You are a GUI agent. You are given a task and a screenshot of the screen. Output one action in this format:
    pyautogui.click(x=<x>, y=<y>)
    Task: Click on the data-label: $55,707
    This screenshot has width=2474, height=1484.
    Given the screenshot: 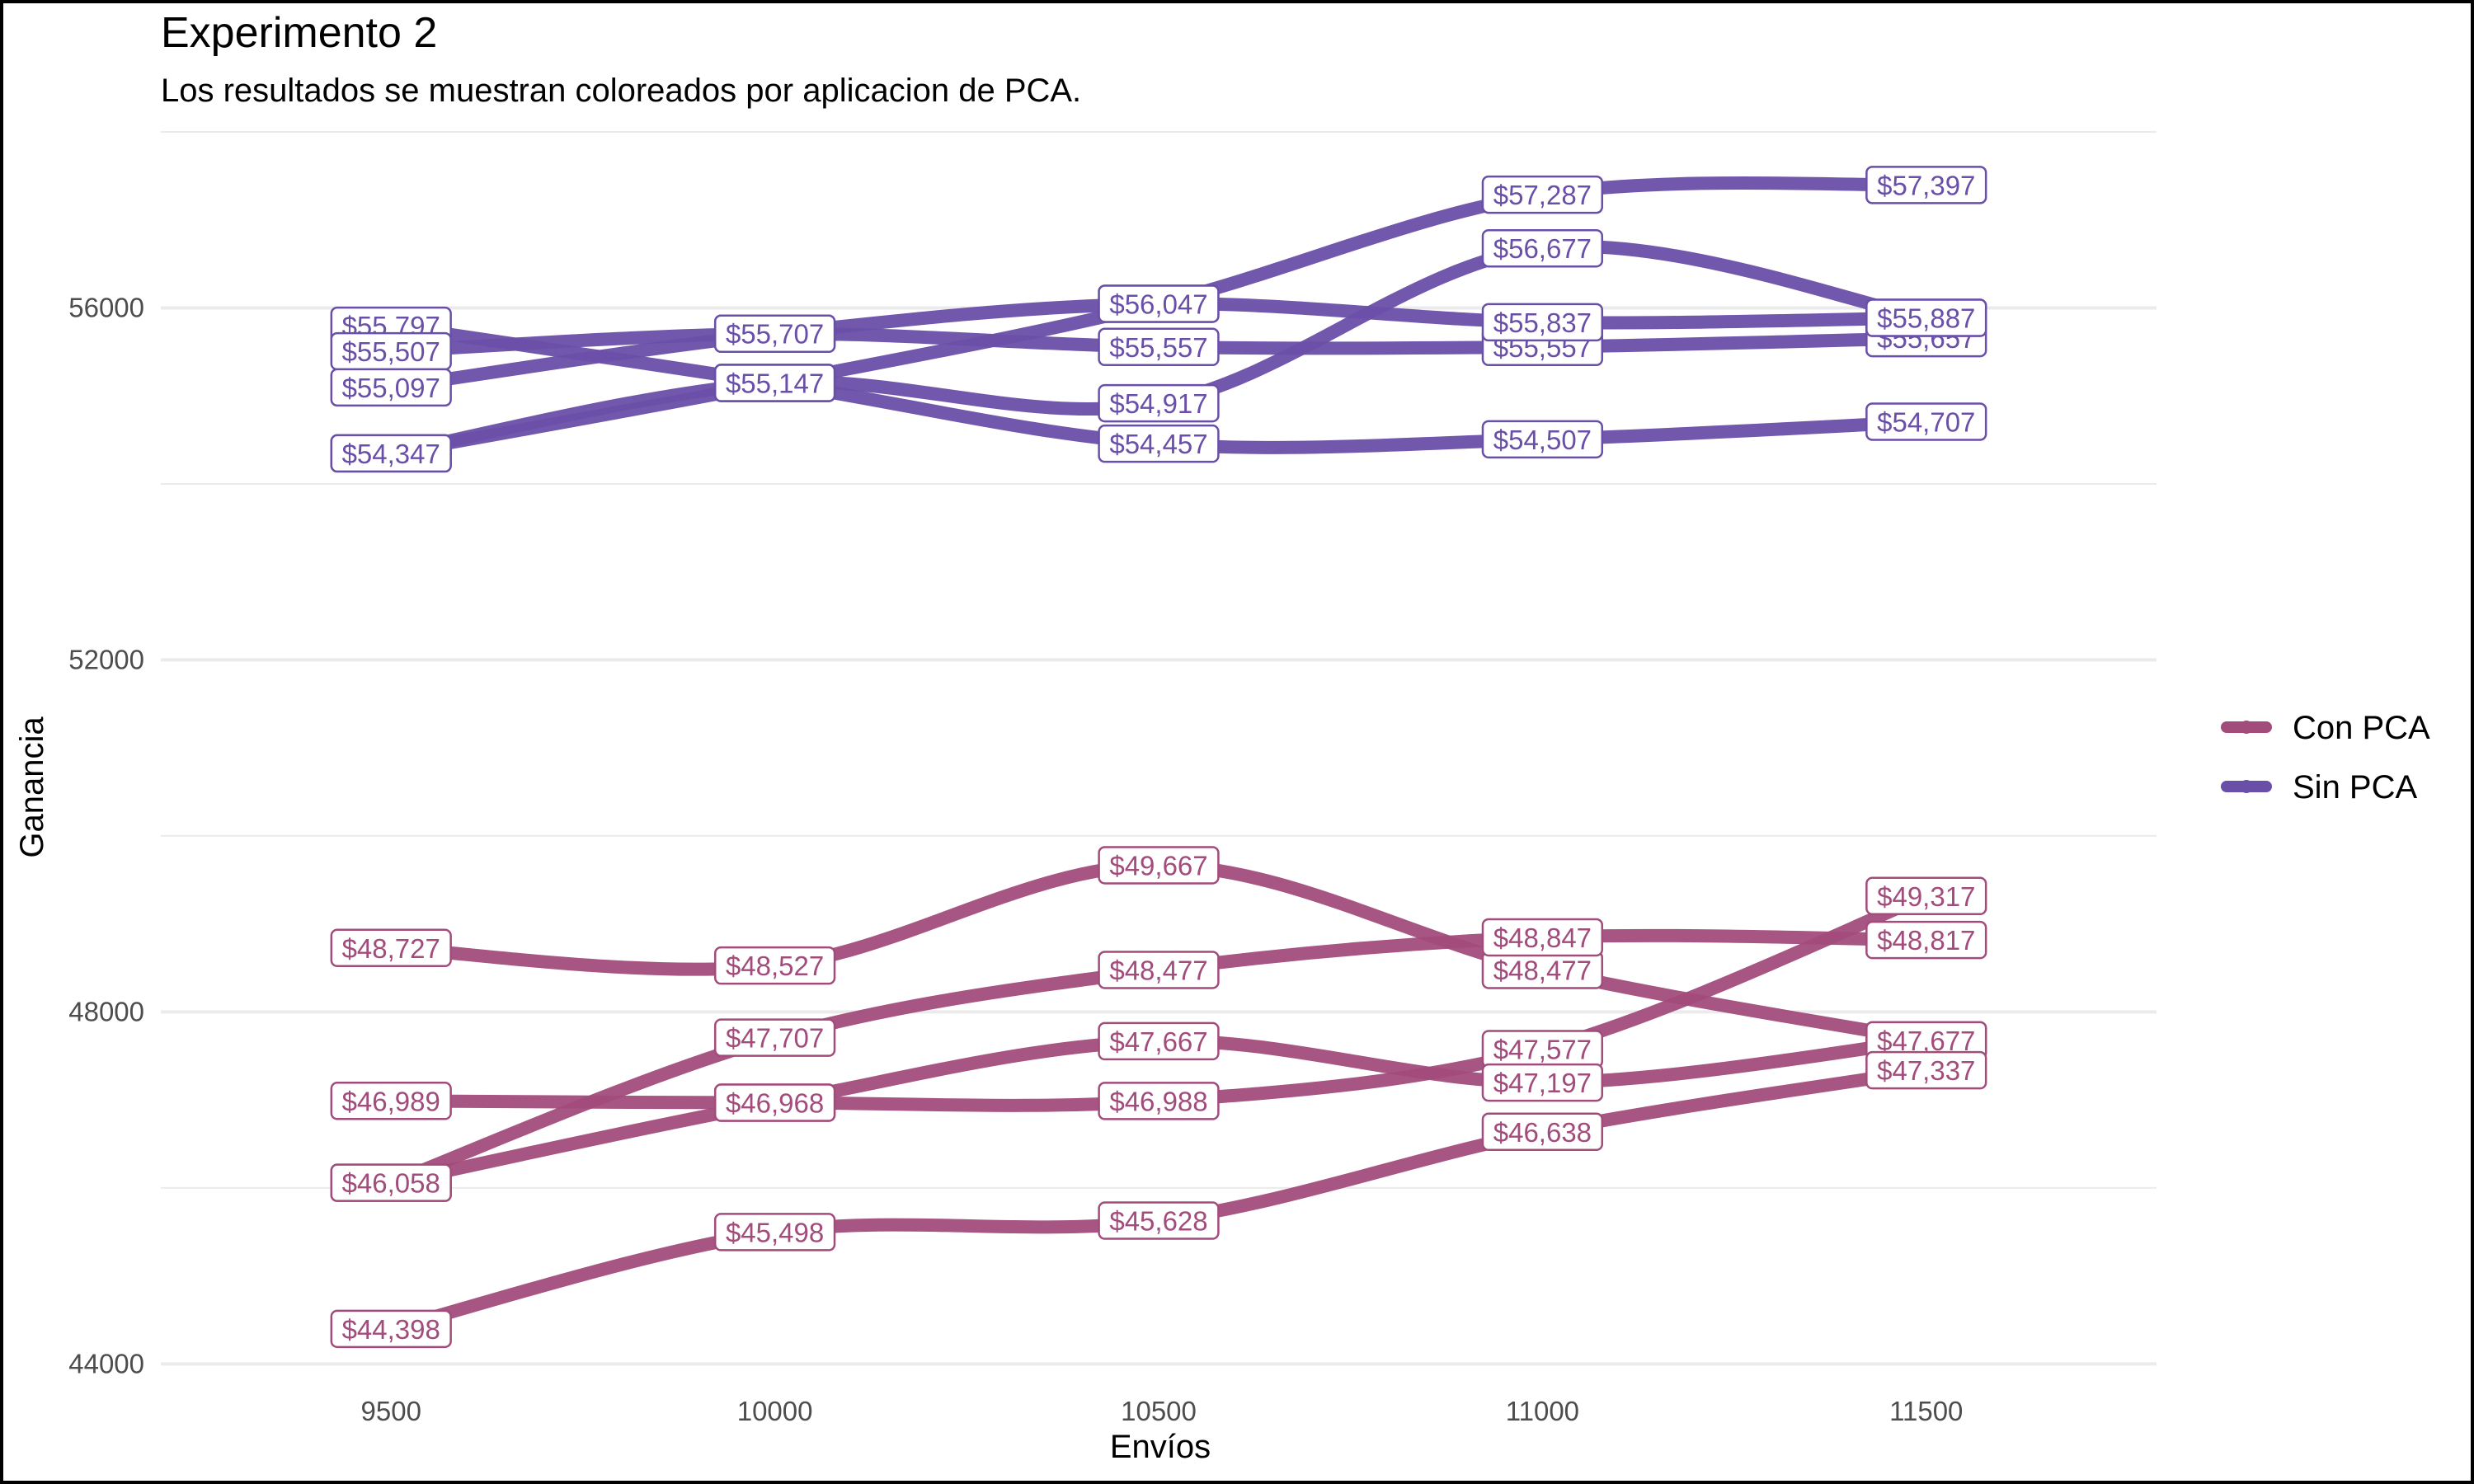 What is the action you would take?
    pyautogui.click(x=774, y=333)
    